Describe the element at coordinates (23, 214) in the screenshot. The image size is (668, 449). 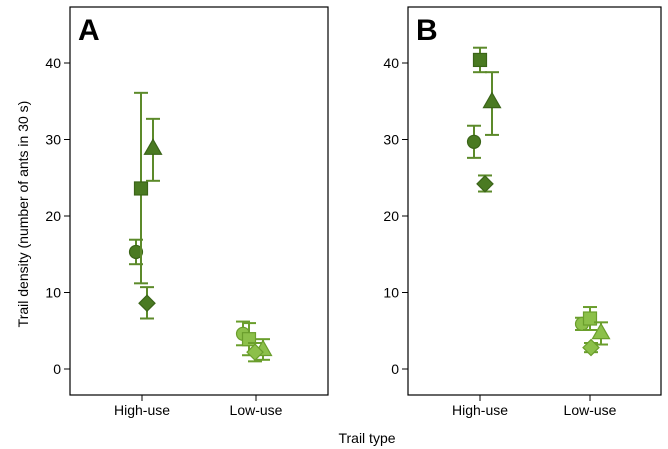
I see `y-axis-label: Trail density (number of ants in 30 s)` at that location.